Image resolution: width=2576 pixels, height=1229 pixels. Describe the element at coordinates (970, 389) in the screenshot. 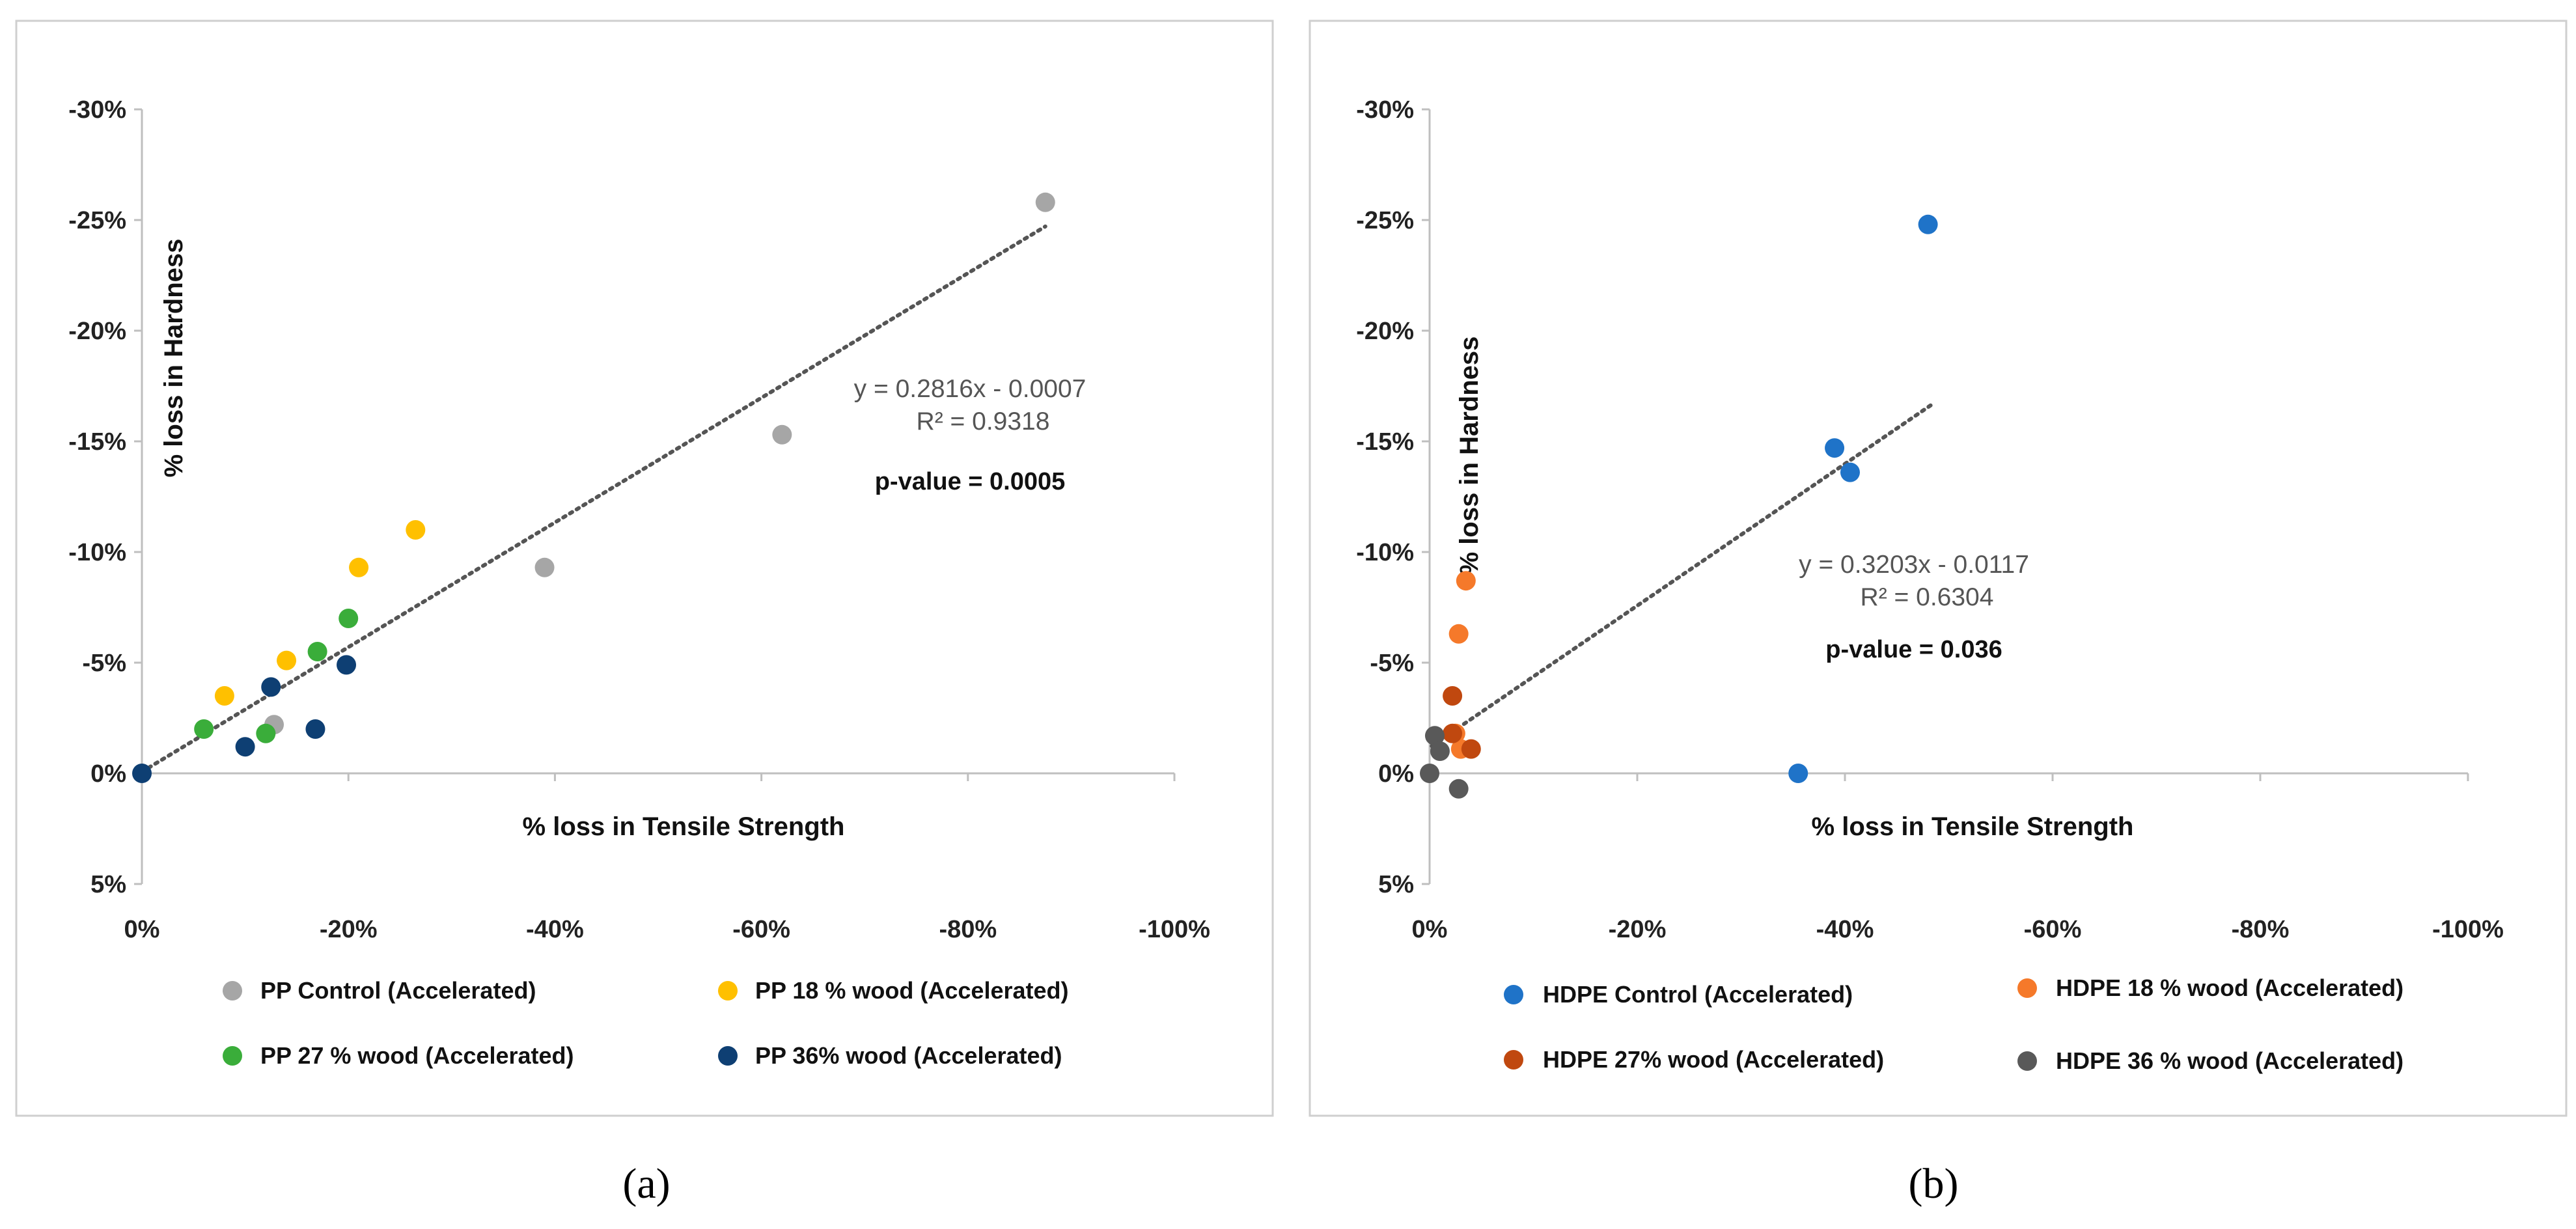

I see `trend-equation: y = 0.2816x - 0.0007` at that location.